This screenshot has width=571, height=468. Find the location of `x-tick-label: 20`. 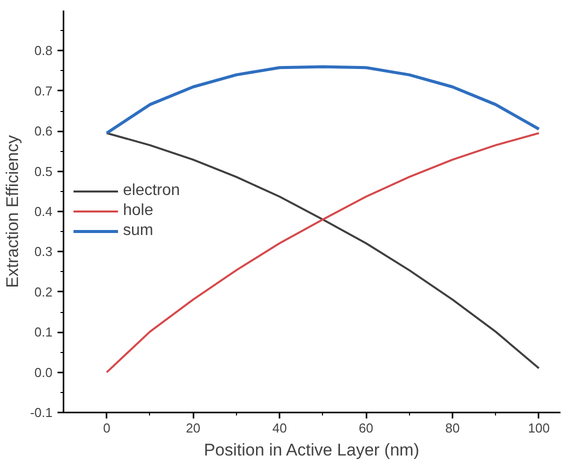

x-tick-label: 20 is located at coordinates (193, 428).